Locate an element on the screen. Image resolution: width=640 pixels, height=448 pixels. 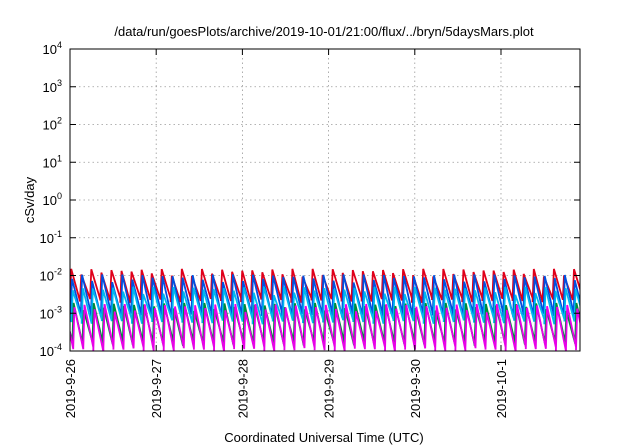
x-tick-label: 2019-10-1 is located at coordinates (501, 388).